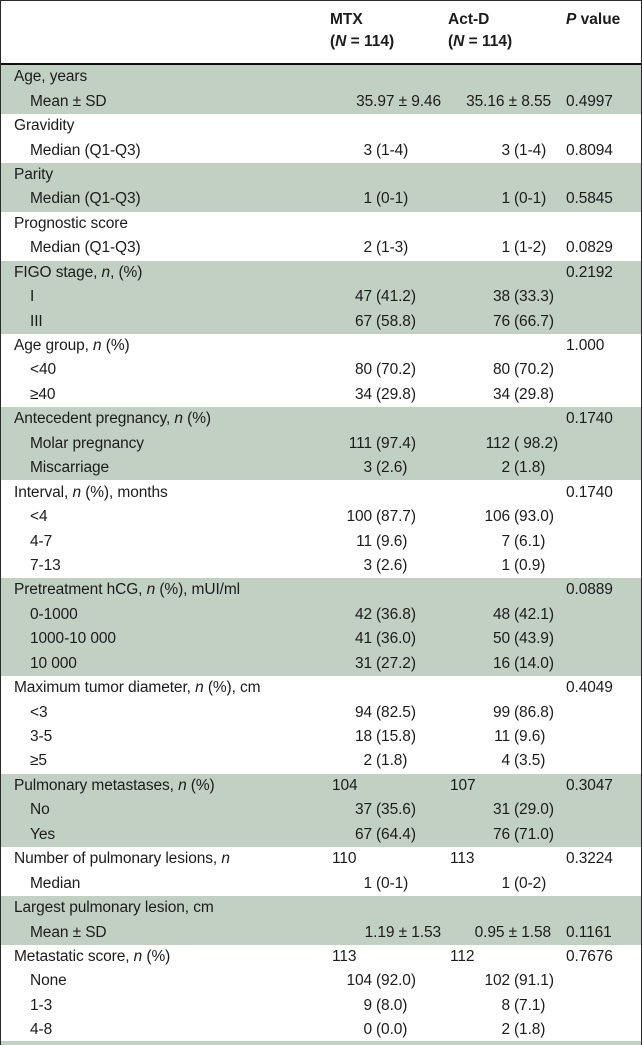 The width and height of the screenshot is (642, 1045). What do you see at coordinates (362, 41) in the screenshot?
I see `header-mtx-line2: (N = 114)` at bounding box center [362, 41].